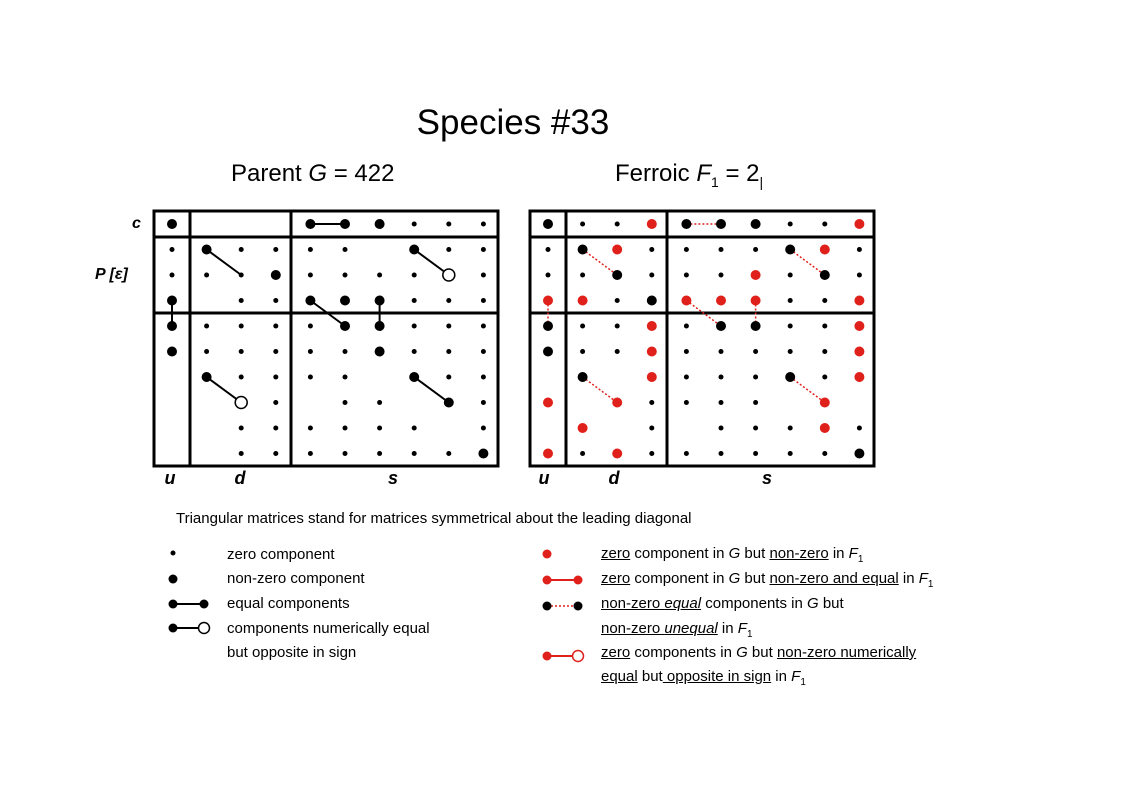 The height and width of the screenshot is (794, 1123). I want to click on ferroic-matrix, so click(702, 338).